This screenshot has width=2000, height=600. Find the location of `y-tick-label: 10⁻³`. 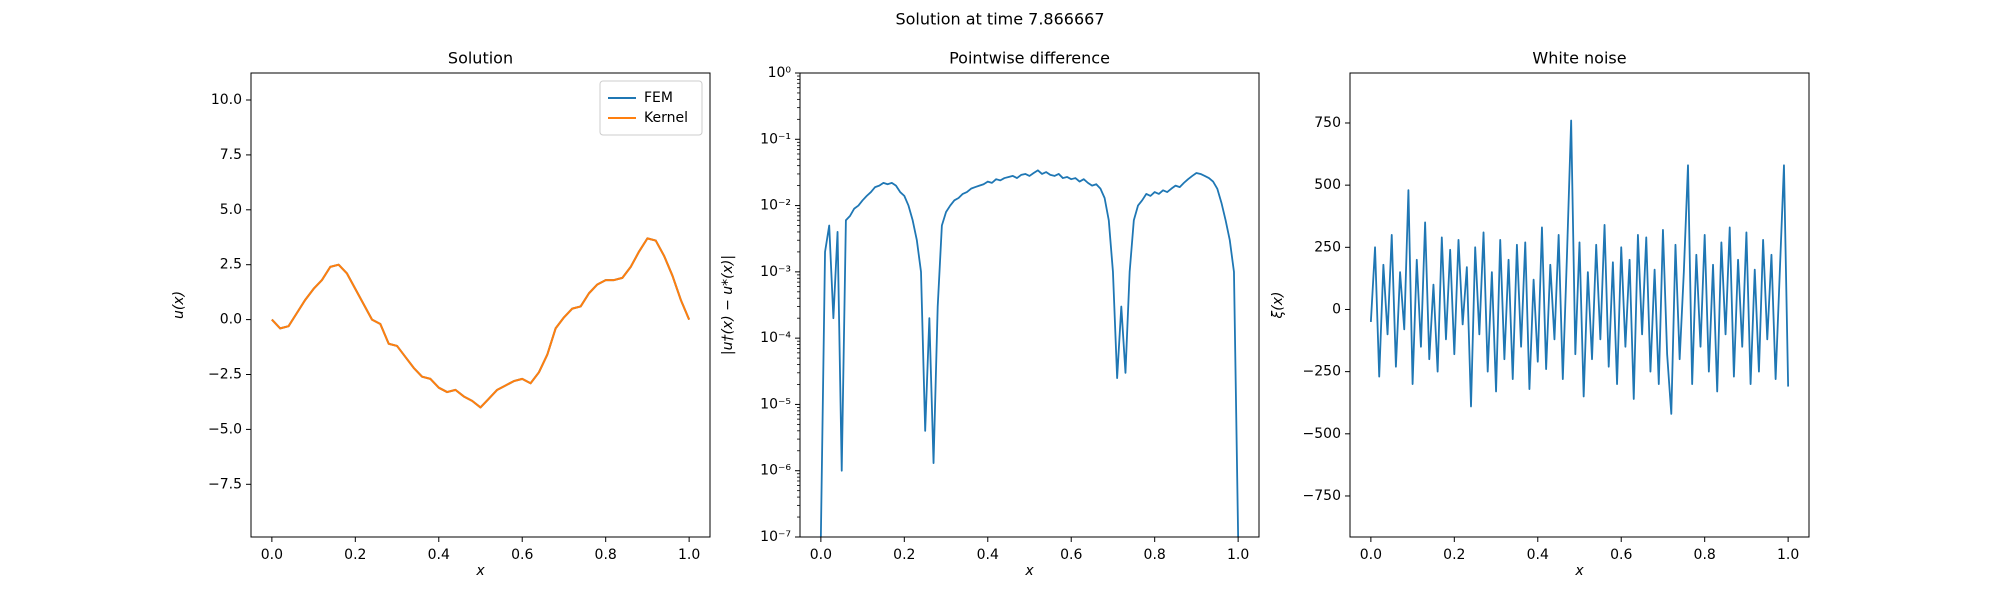

y-tick-label: 10⁻³ is located at coordinates (775, 272).